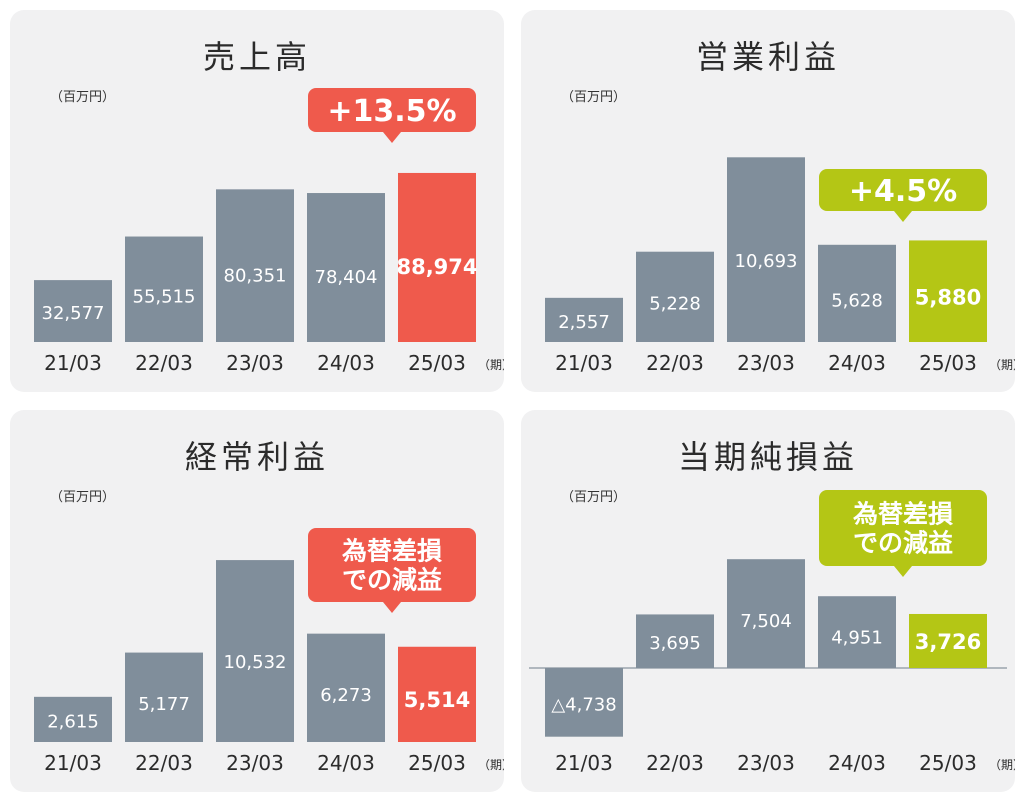  What do you see at coordinates (346, 277) in the screenshot?
I see `data-label: 78,404` at bounding box center [346, 277].